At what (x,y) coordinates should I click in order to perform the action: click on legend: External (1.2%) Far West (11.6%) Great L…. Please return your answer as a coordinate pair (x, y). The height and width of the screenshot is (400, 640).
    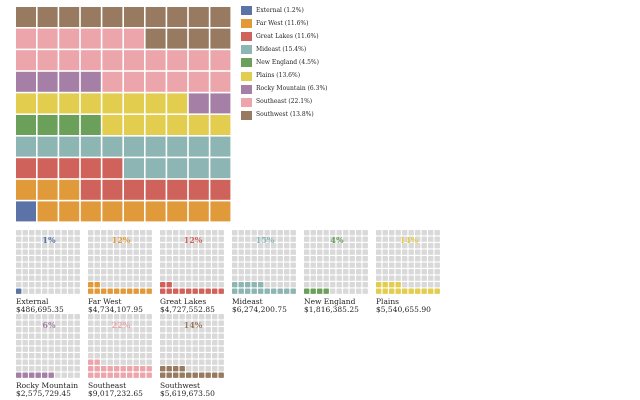
    Looking at the image, I should click on (284, 63).